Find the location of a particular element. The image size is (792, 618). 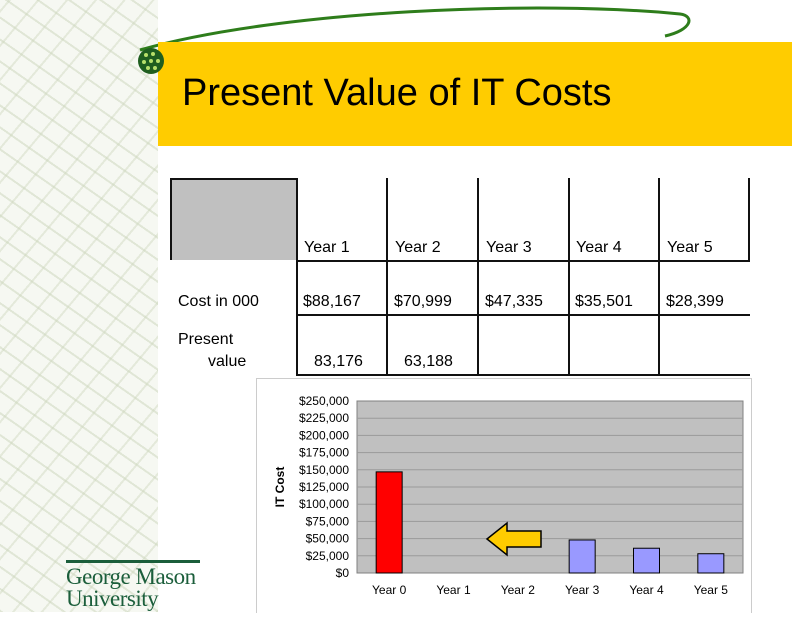

table-header-border is located at coordinates (523, 261).